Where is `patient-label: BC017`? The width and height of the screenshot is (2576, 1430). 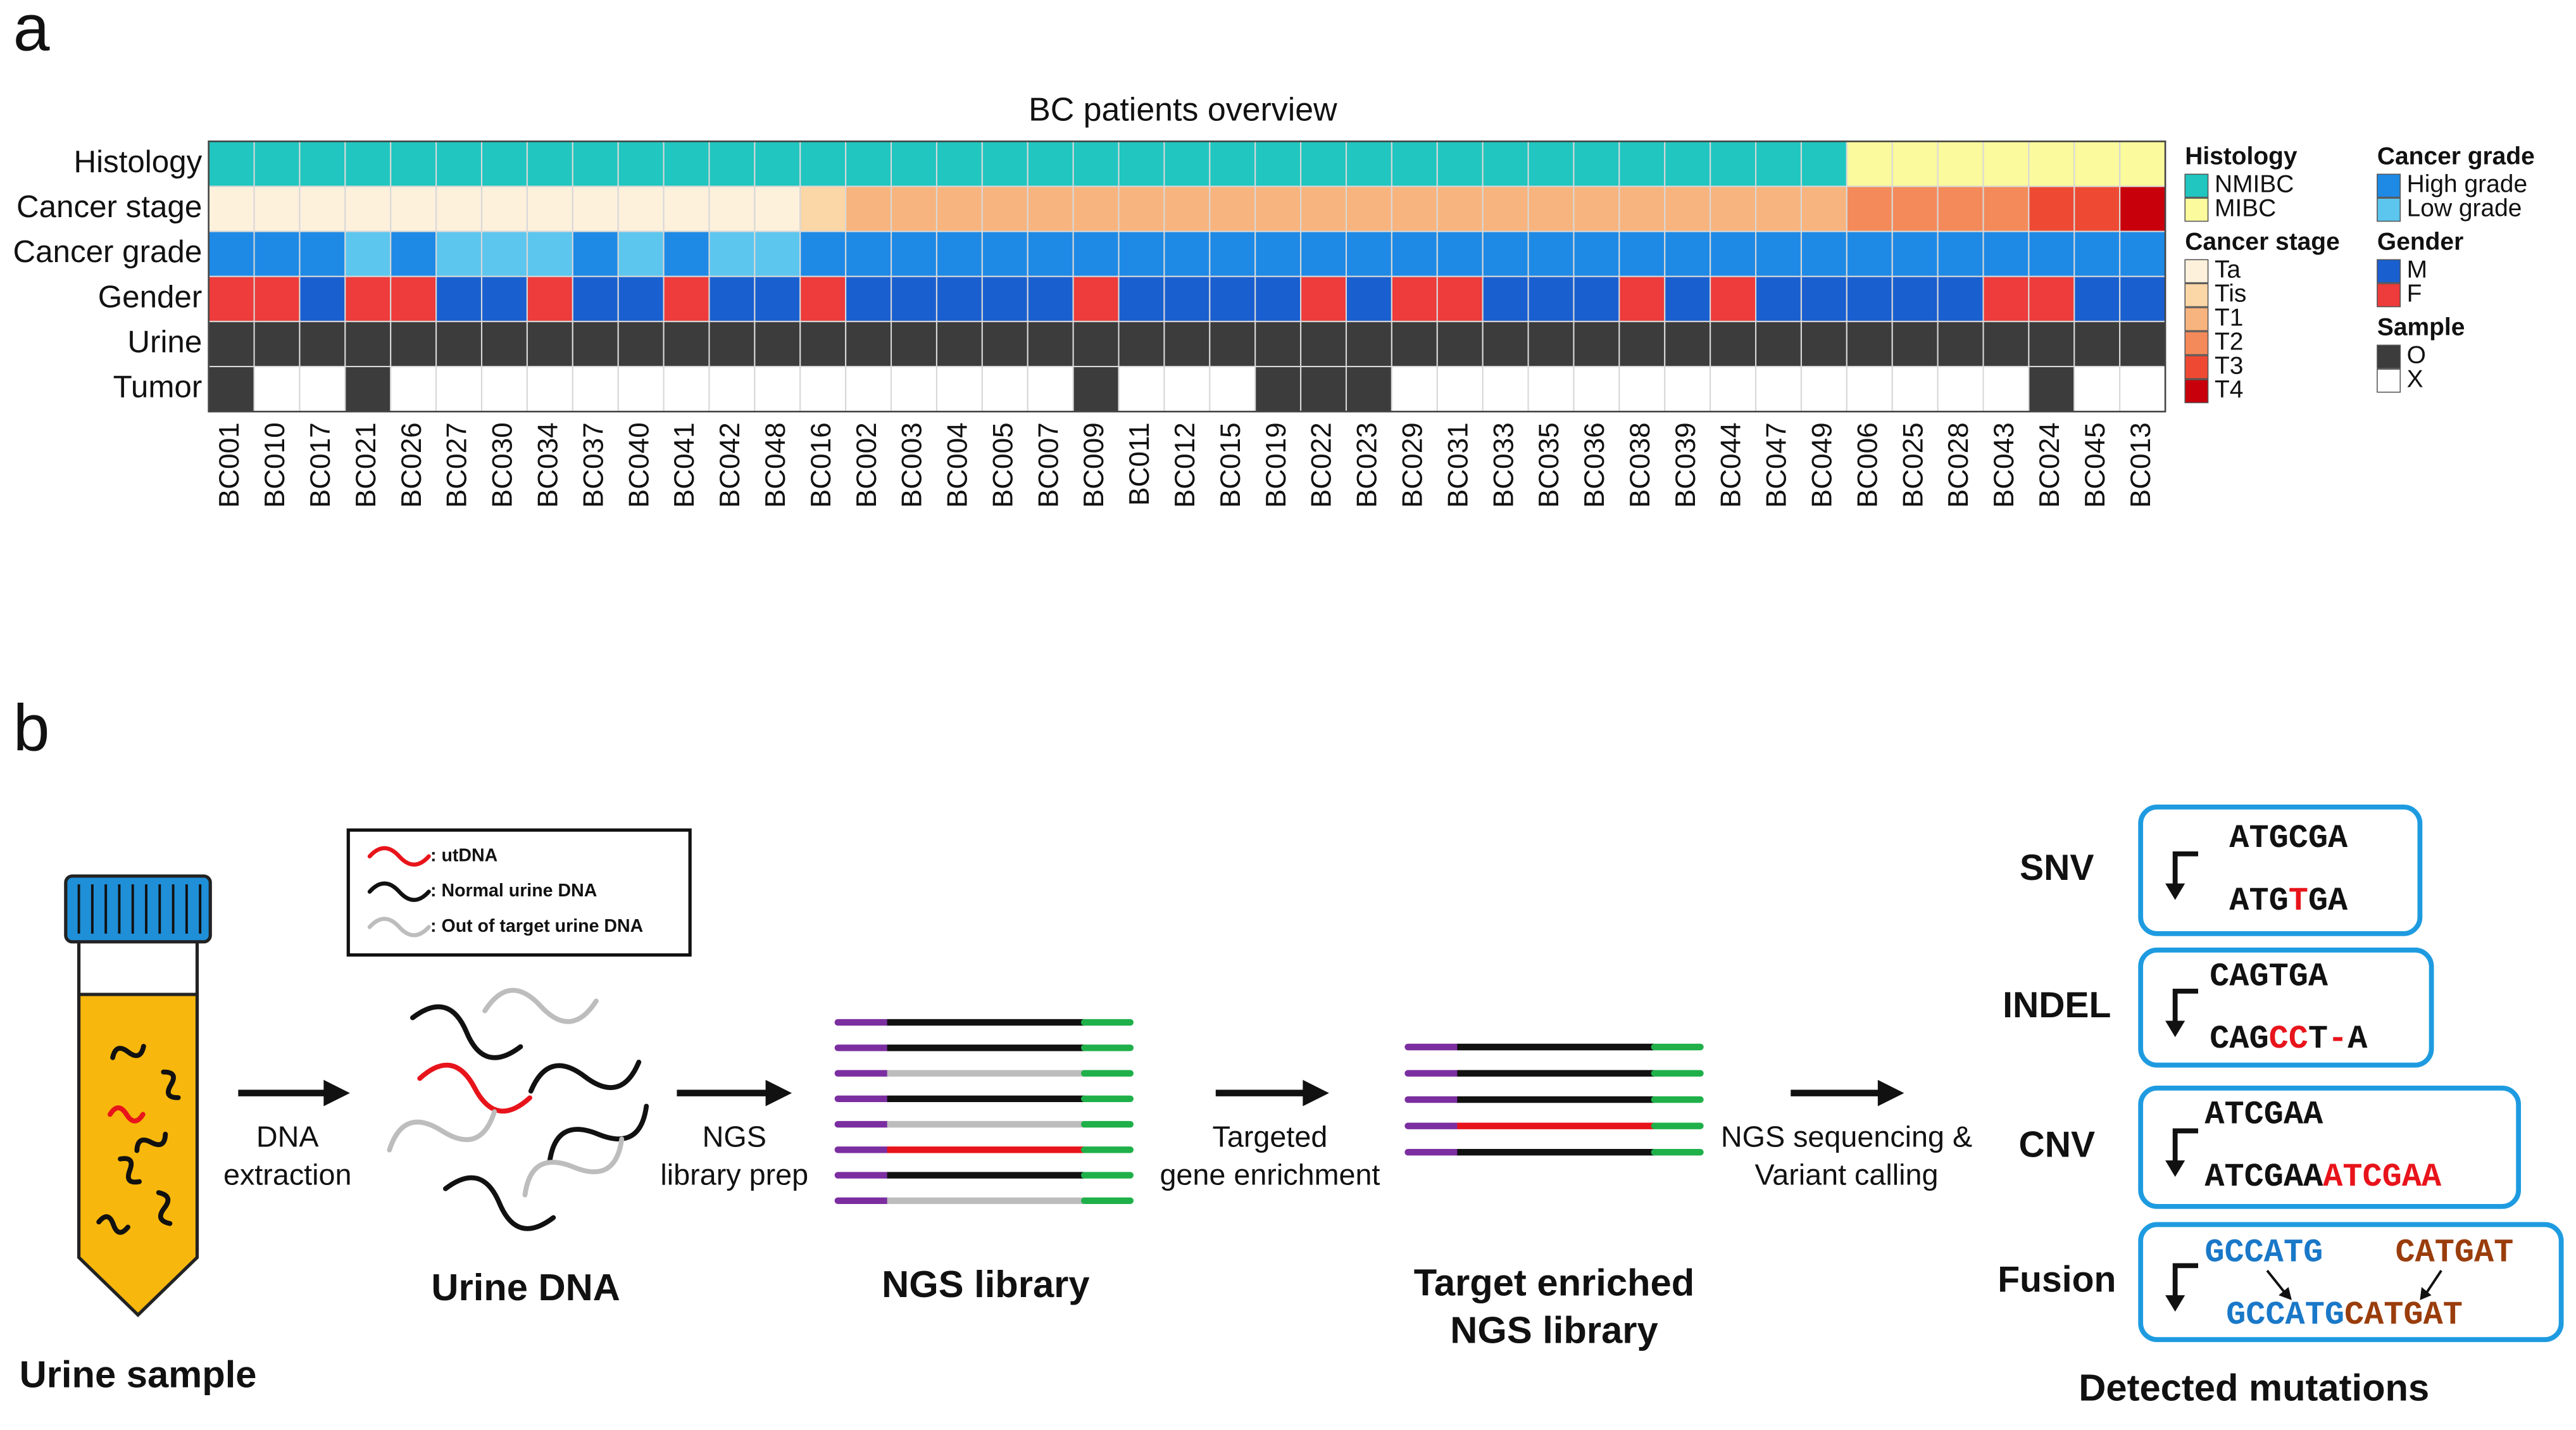
patient-label: BC017 is located at coordinates (320, 465).